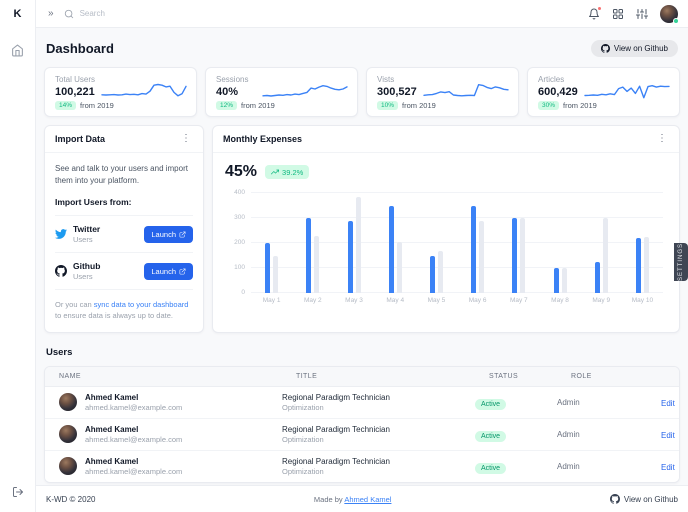 Image resolution: width=688 pixels, height=512 pixels. I want to click on notifications-button, so click(595, 12).